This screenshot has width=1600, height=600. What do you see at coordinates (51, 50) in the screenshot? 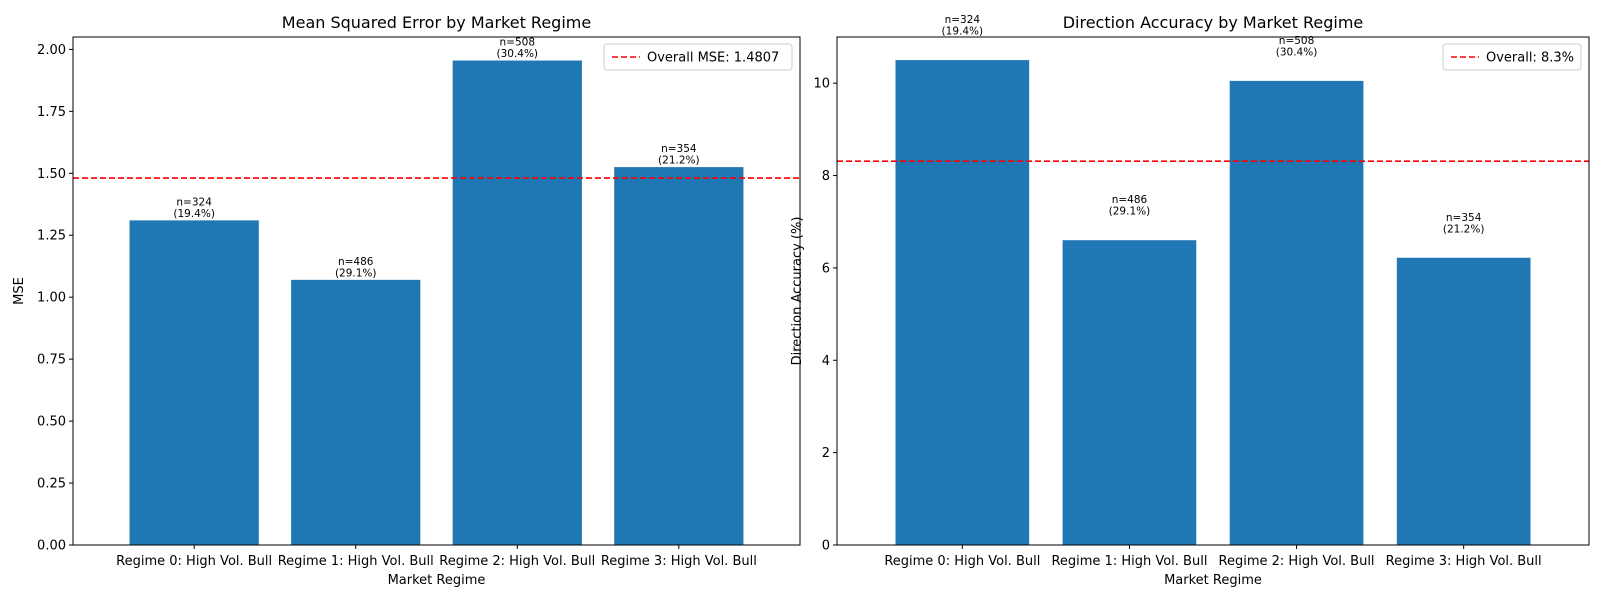
I see `y-tick-label: 2.00` at bounding box center [51, 50].